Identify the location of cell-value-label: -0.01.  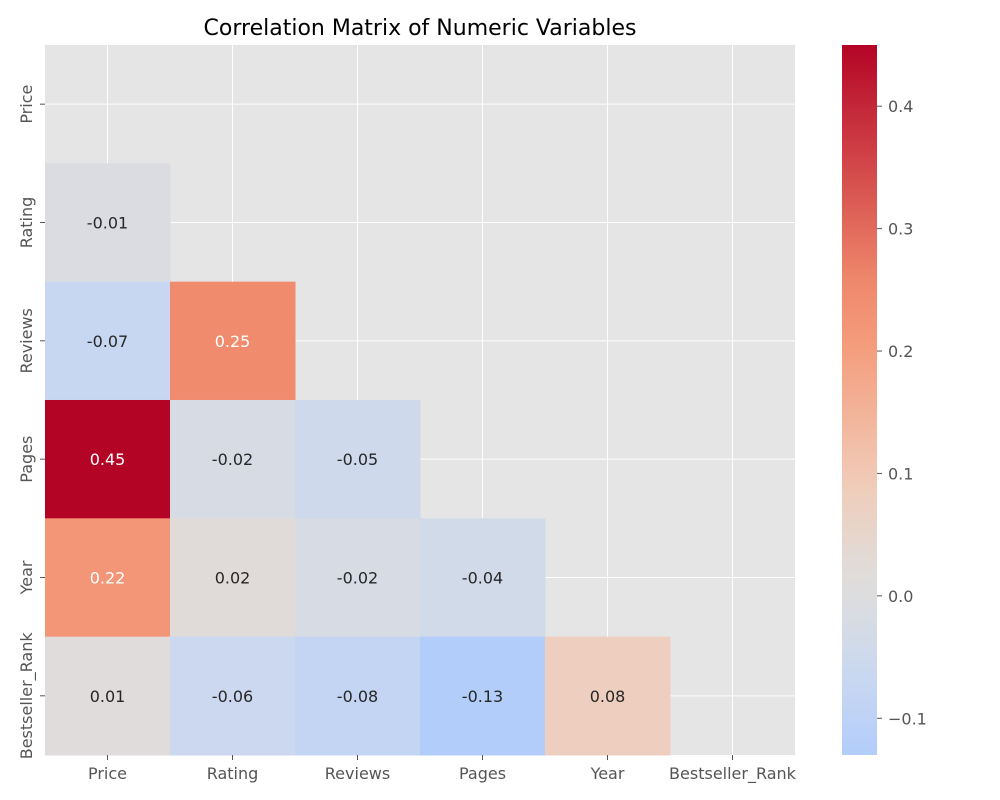
(107, 222).